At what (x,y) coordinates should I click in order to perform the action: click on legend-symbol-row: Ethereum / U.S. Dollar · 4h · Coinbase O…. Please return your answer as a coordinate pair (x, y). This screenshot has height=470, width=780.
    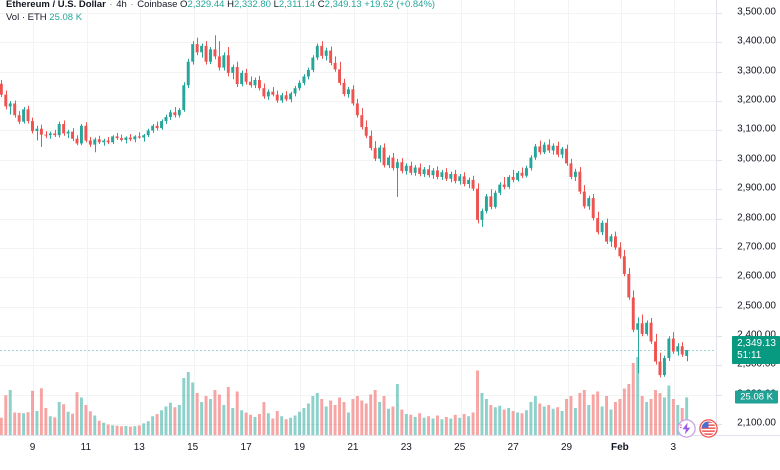
    Looking at the image, I should click on (220, 5).